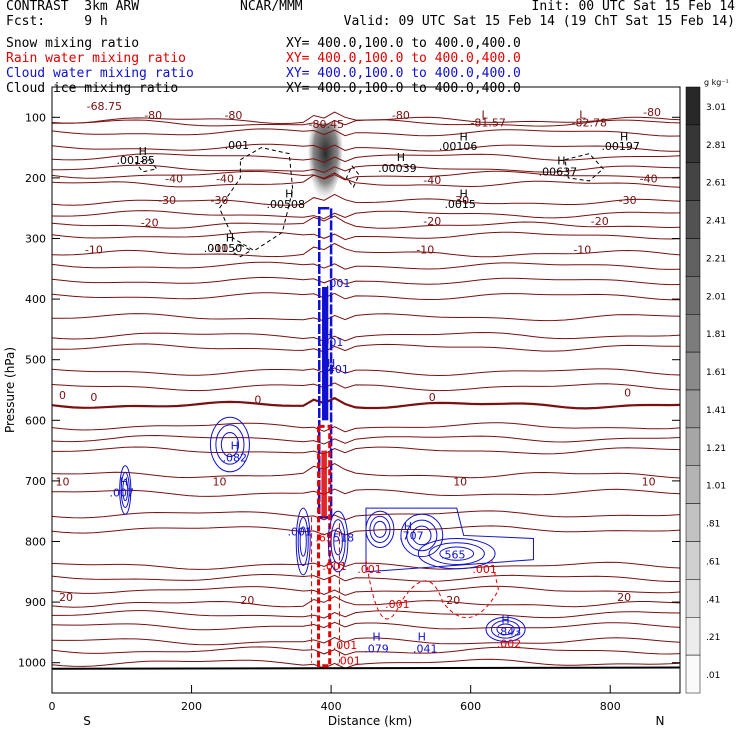 This screenshot has height=740, width=740. What do you see at coordinates (35, 420) in the screenshot?
I see `y-tick-label: 600` at bounding box center [35, 420].